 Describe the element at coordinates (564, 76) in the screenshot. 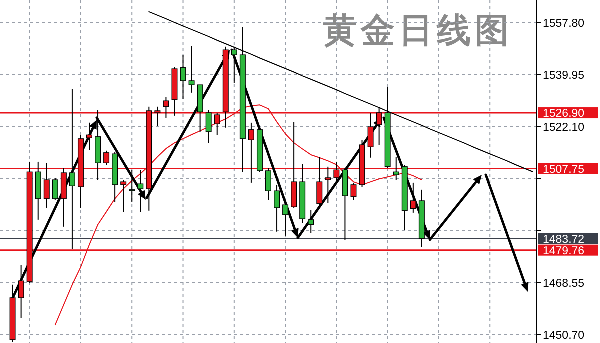

I see `y-tick-label: 1539.95` at that location.